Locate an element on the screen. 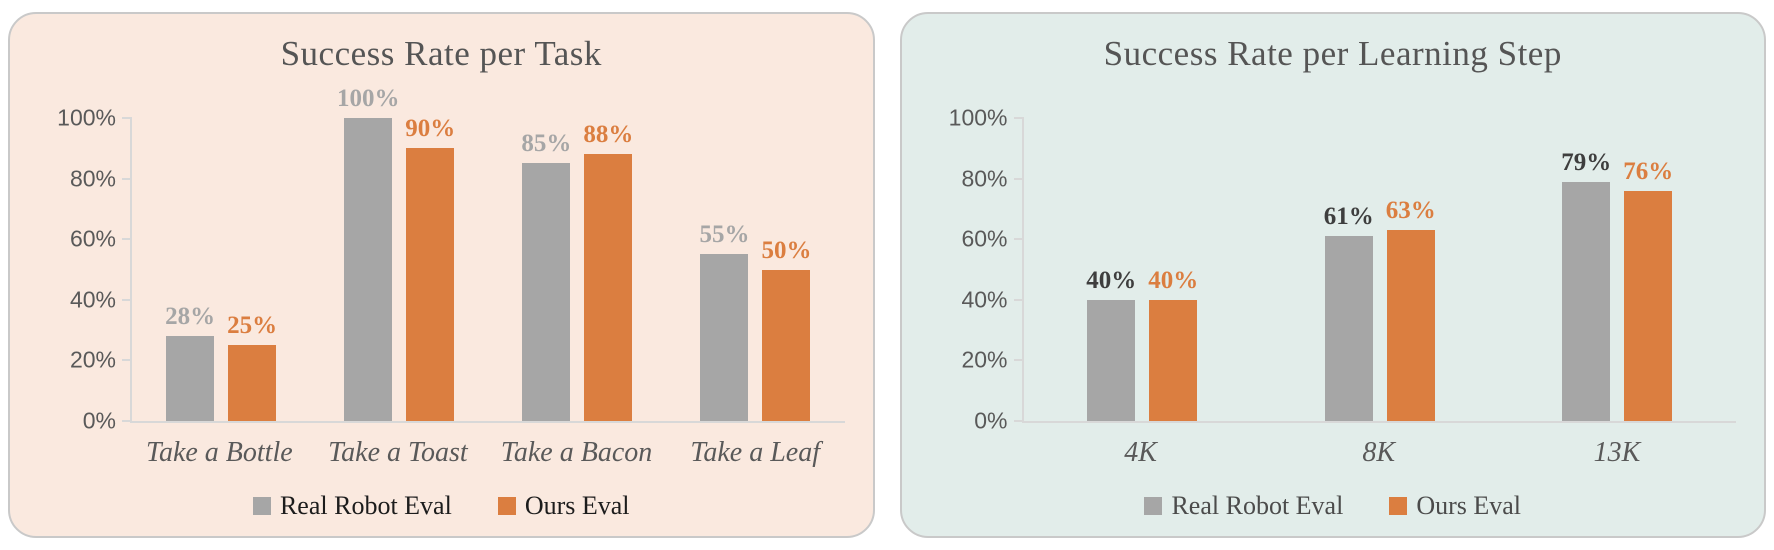 The image size is (1774, 550). bar-group: 100% 90% is located at coordinates (399, 253).